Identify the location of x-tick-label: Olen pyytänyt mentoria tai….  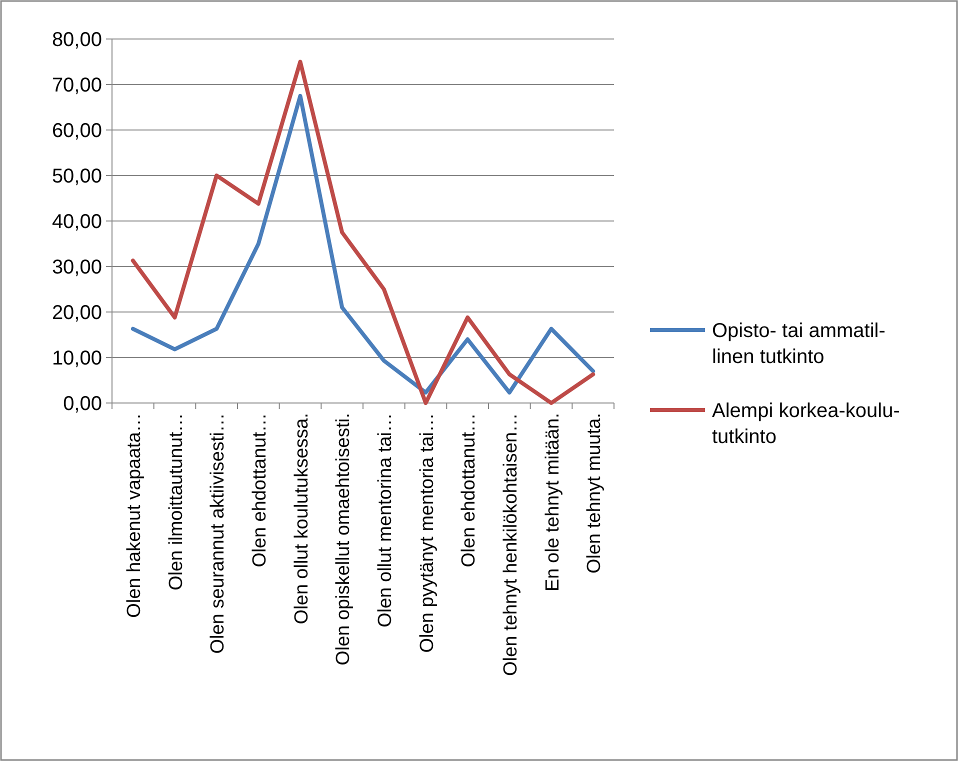
(427, 533).